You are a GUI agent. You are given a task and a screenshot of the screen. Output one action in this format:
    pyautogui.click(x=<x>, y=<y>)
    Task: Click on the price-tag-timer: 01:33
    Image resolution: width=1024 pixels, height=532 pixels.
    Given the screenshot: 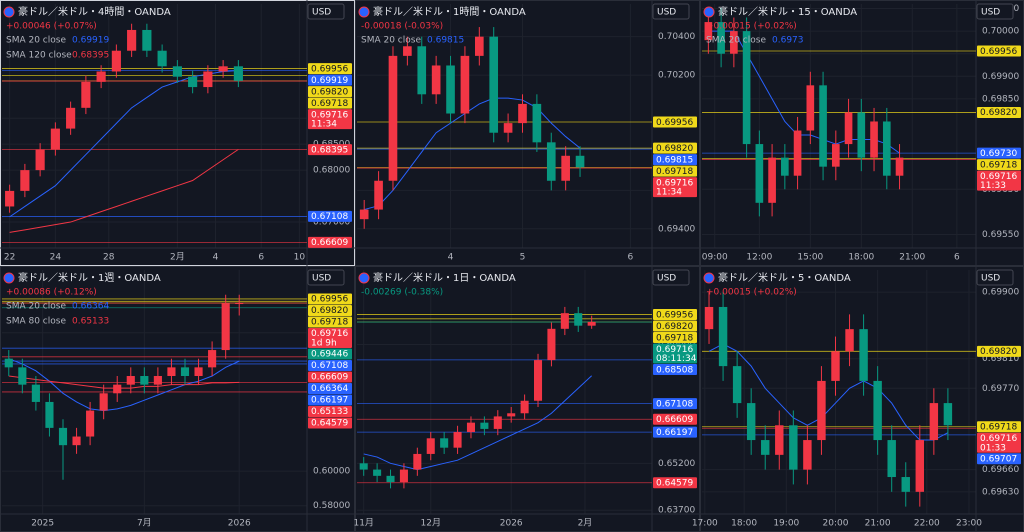 What is the action you would take?
    pyautogui.click(x=993, y=448)
    